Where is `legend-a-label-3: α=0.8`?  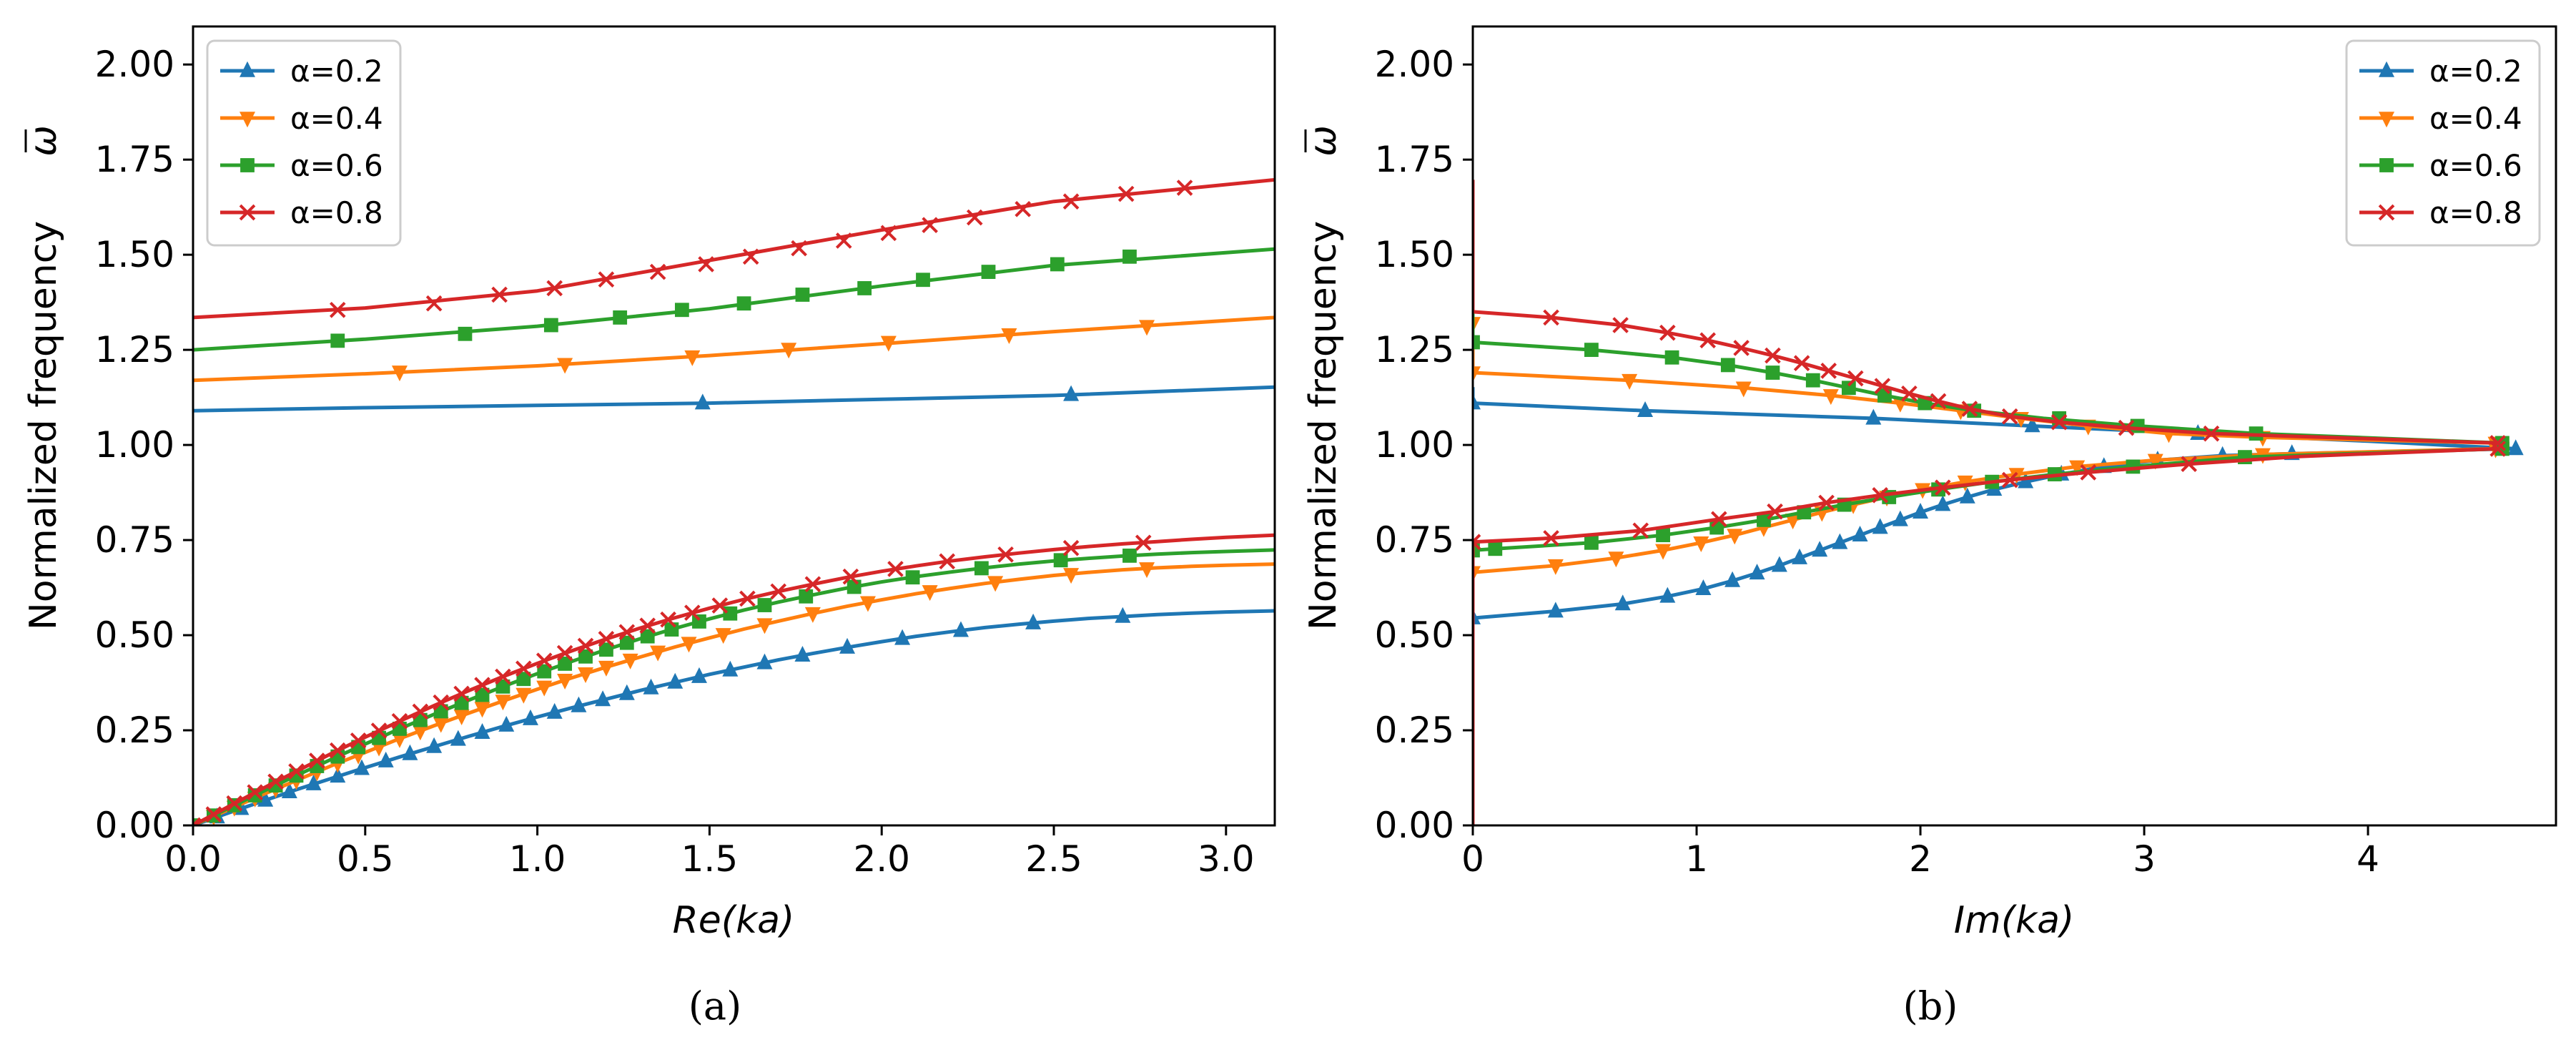 legend-a-label-3: α=0.8 is located at coordinates (336, 212).